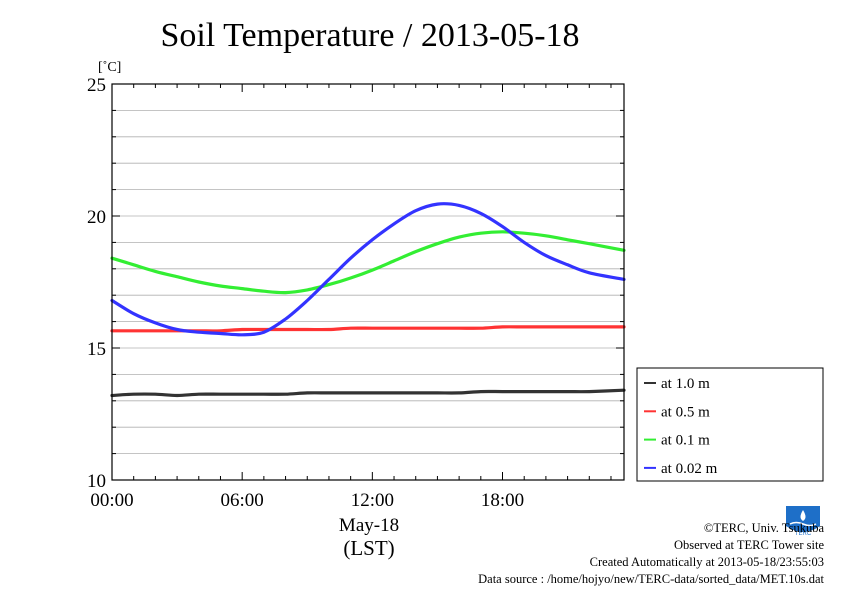 This screenshot has height=595, width=842. I want to click on terc-logo-icon: TERC, so click(803, 521).